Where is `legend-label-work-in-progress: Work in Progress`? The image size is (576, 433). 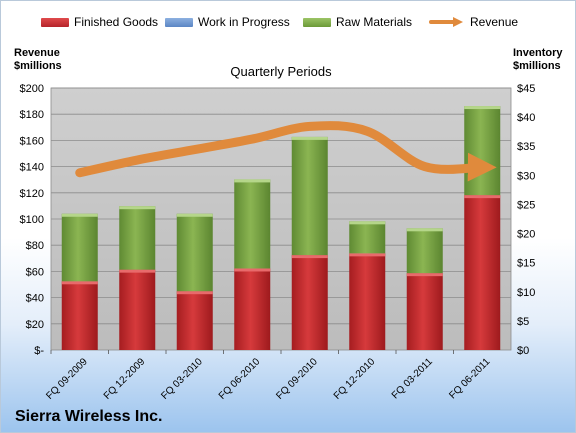
legend-label-work-in-progress: Work in Progress is located at coordinates (244, 22).